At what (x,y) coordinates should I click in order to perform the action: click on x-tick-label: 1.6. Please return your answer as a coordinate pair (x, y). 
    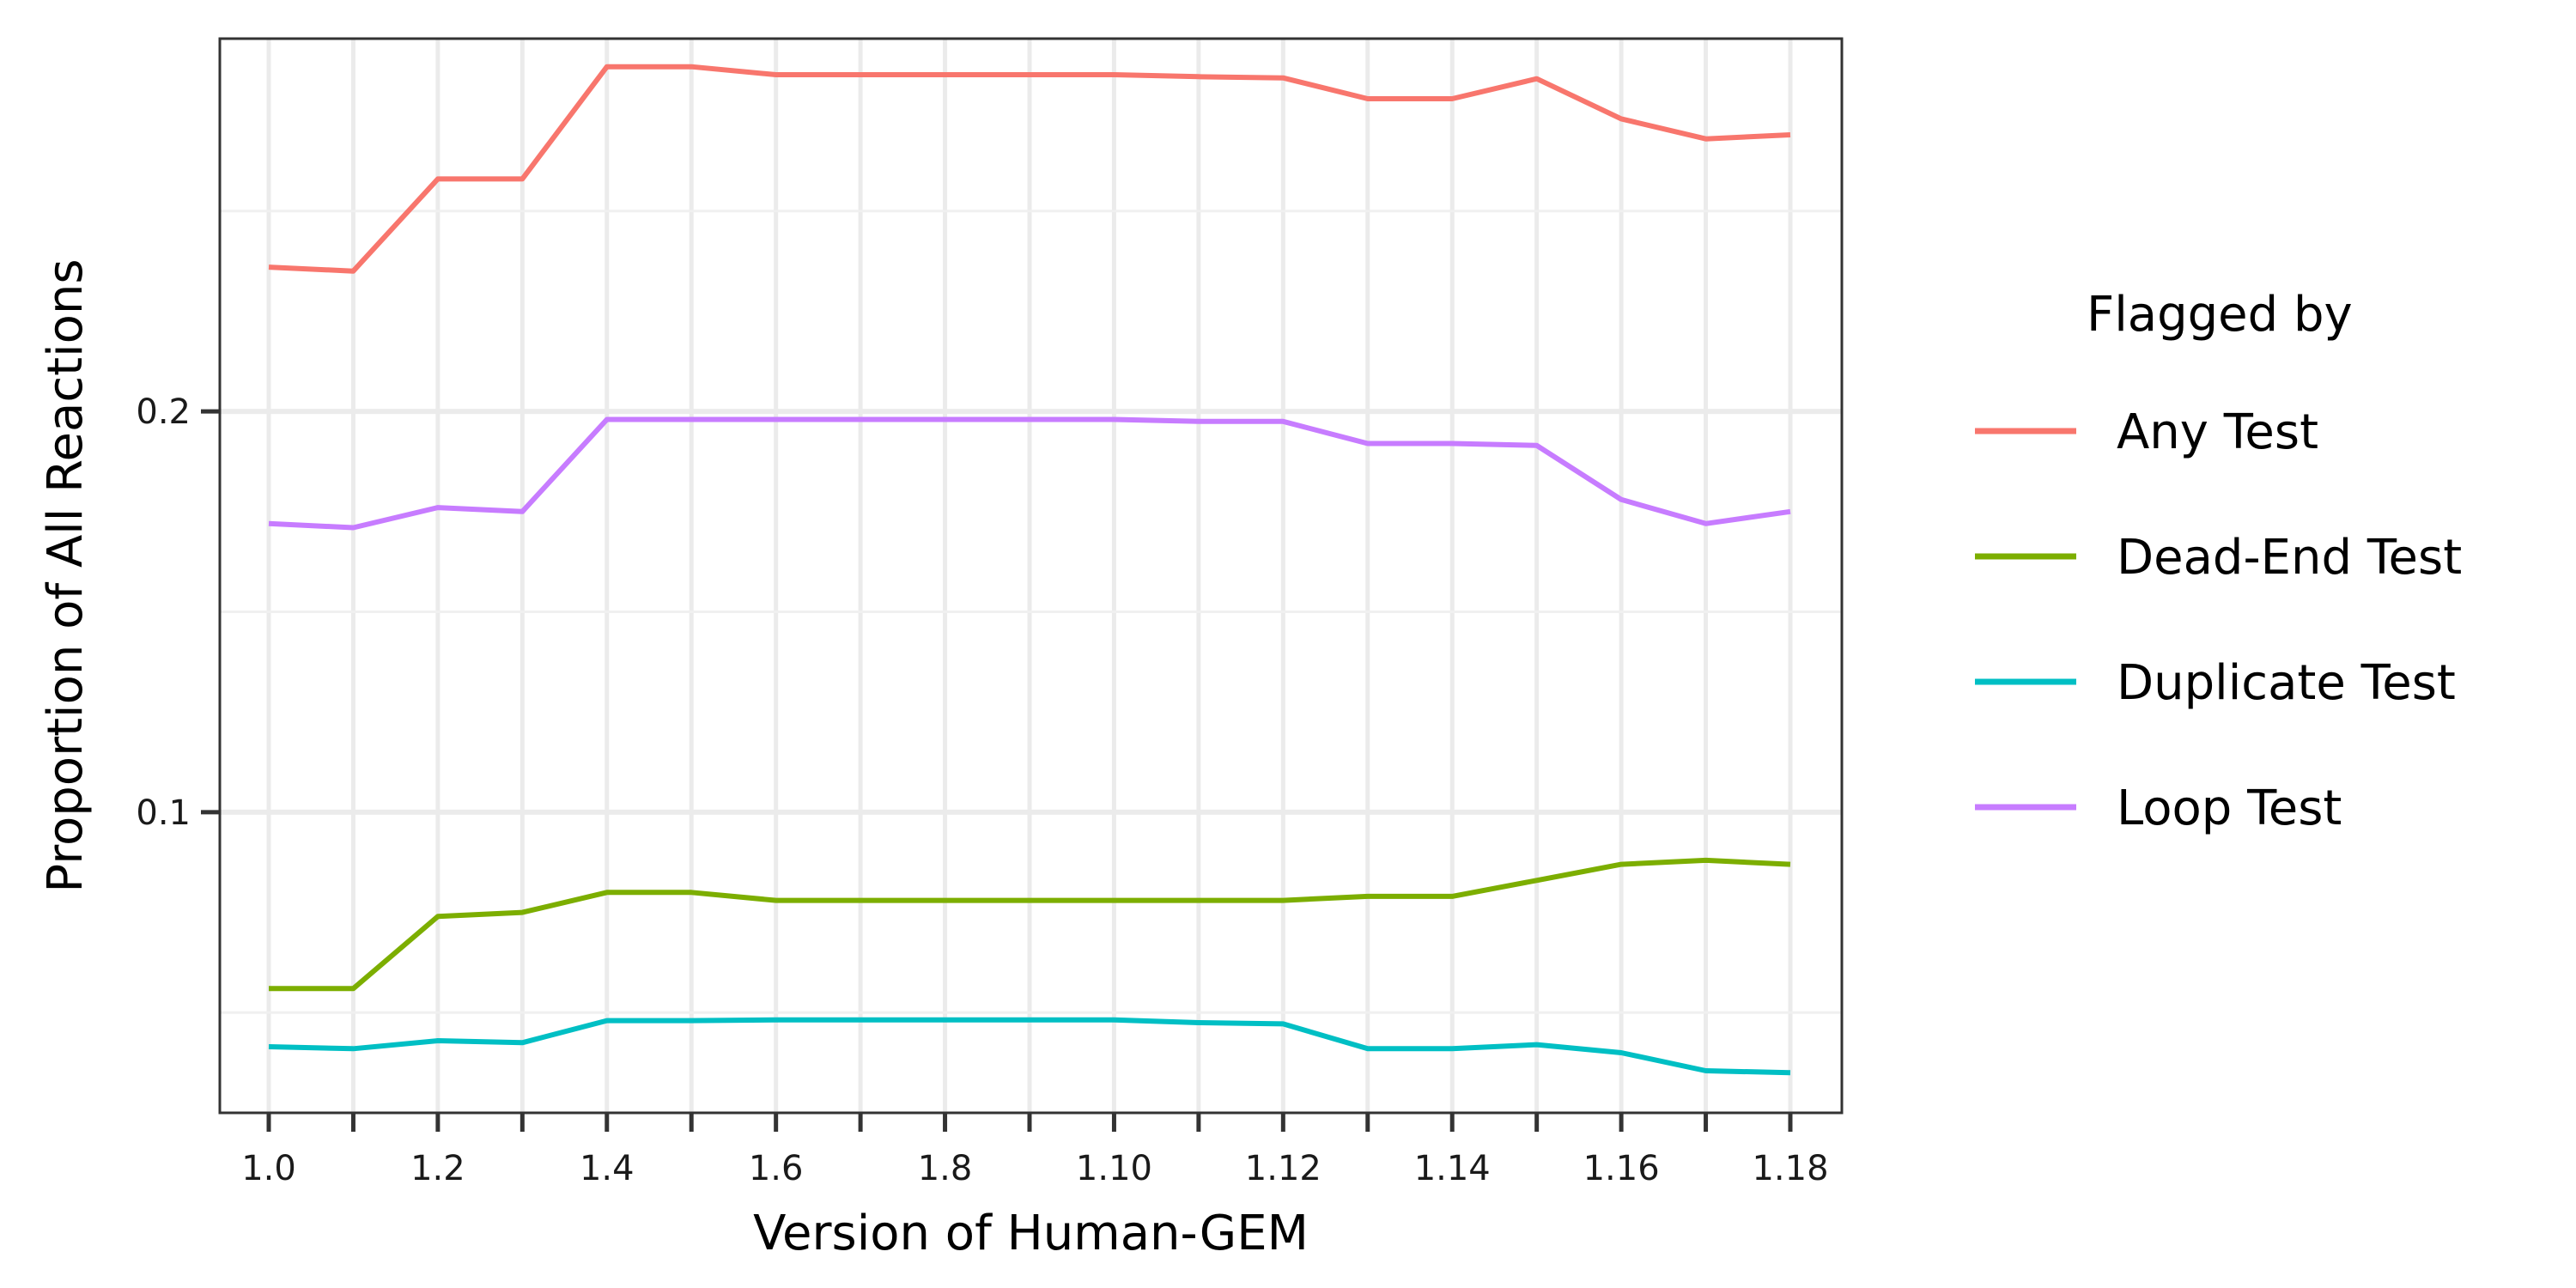
    Looking at the image, I should click on (777, 1169).